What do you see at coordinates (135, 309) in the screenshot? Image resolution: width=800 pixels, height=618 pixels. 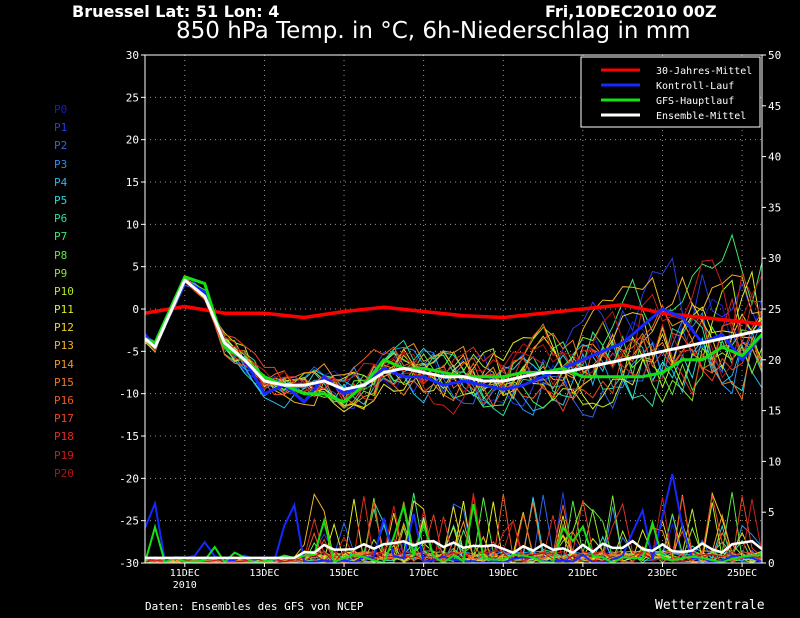 I see `y-left-tick-6: 0` at bounding box center [135, 309].